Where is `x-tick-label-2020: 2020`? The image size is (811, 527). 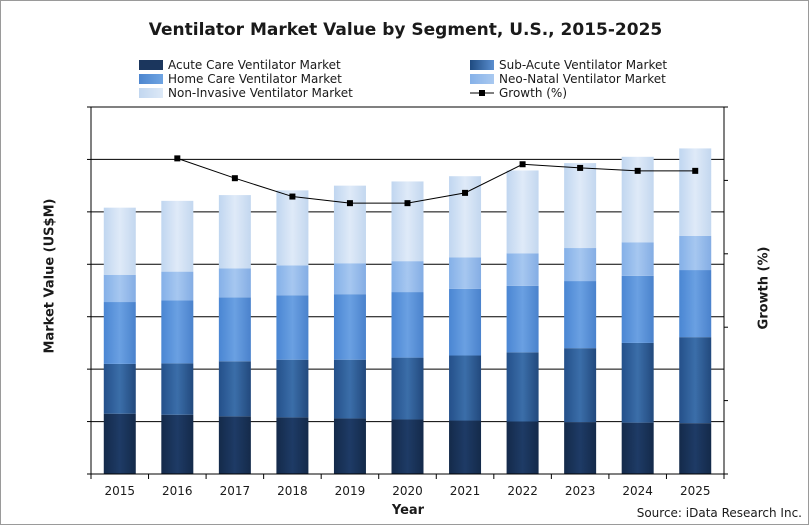 x-tick-label-2020: 2020 is located at coordinates (407, 491).